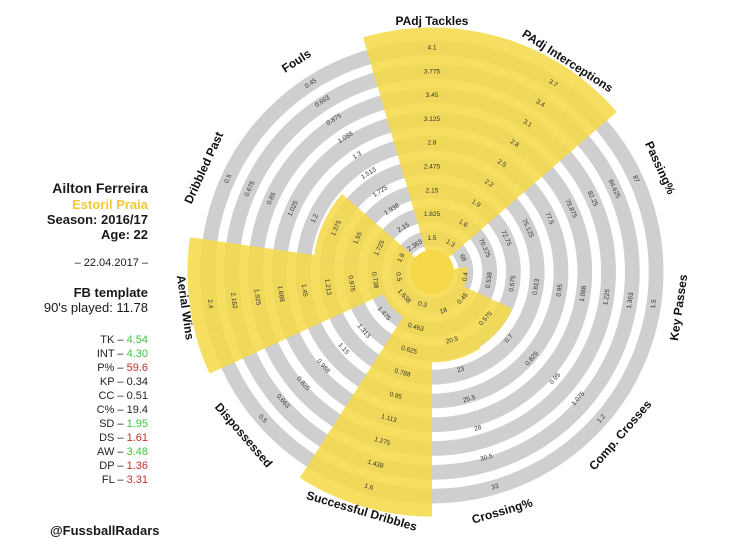  I want to click on tick-label: 0.7, so click(509, 339).